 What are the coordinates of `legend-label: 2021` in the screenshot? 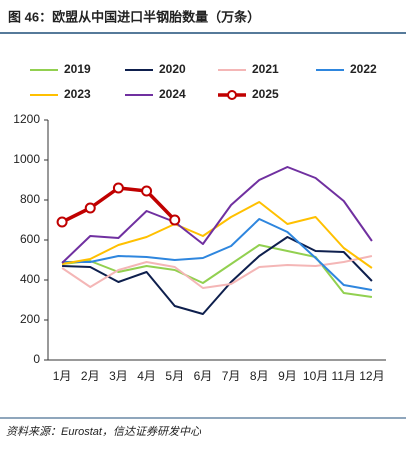 It's located at (265, 69).